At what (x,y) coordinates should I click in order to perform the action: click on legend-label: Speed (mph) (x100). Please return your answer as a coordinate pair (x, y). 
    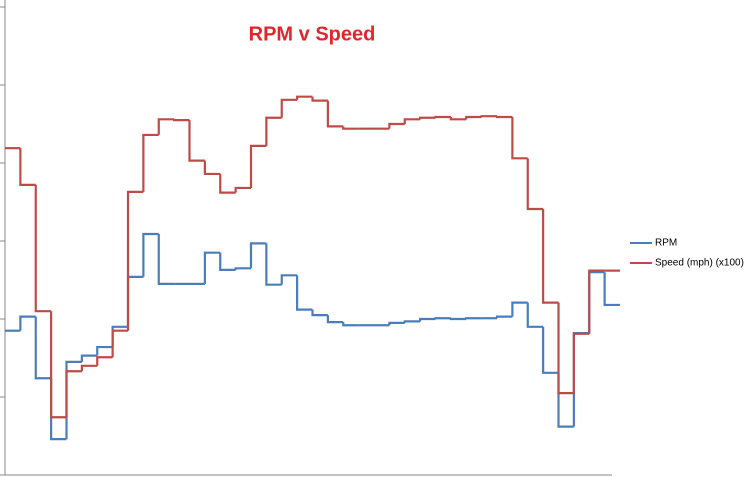
    Looking at the image, I should click on (699, 263).